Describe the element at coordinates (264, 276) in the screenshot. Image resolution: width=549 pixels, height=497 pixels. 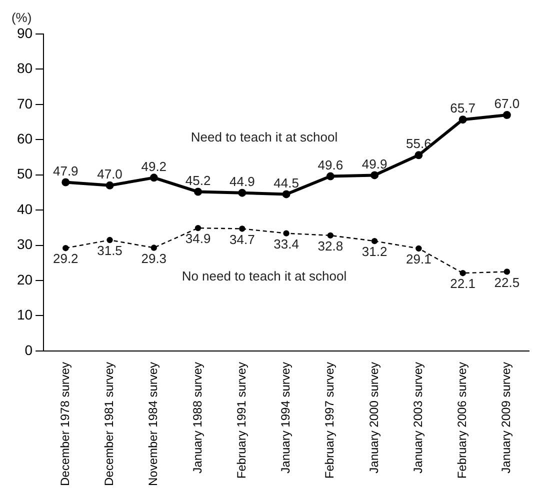
I see `text: No need to teach it at school` at that location.